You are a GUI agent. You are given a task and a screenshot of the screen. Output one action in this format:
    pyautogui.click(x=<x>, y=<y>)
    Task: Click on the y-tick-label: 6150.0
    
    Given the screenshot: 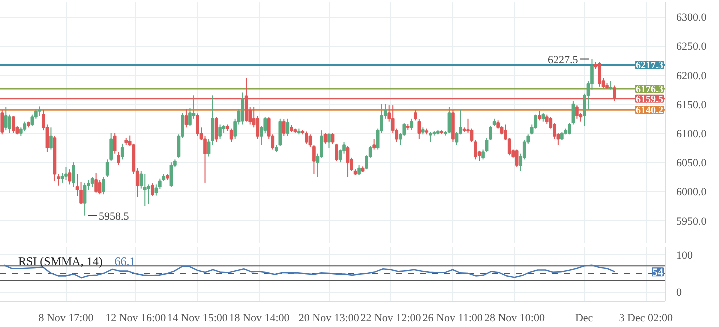 What is the action you would take?
    pyautogui.click(x=692, y=105)
    